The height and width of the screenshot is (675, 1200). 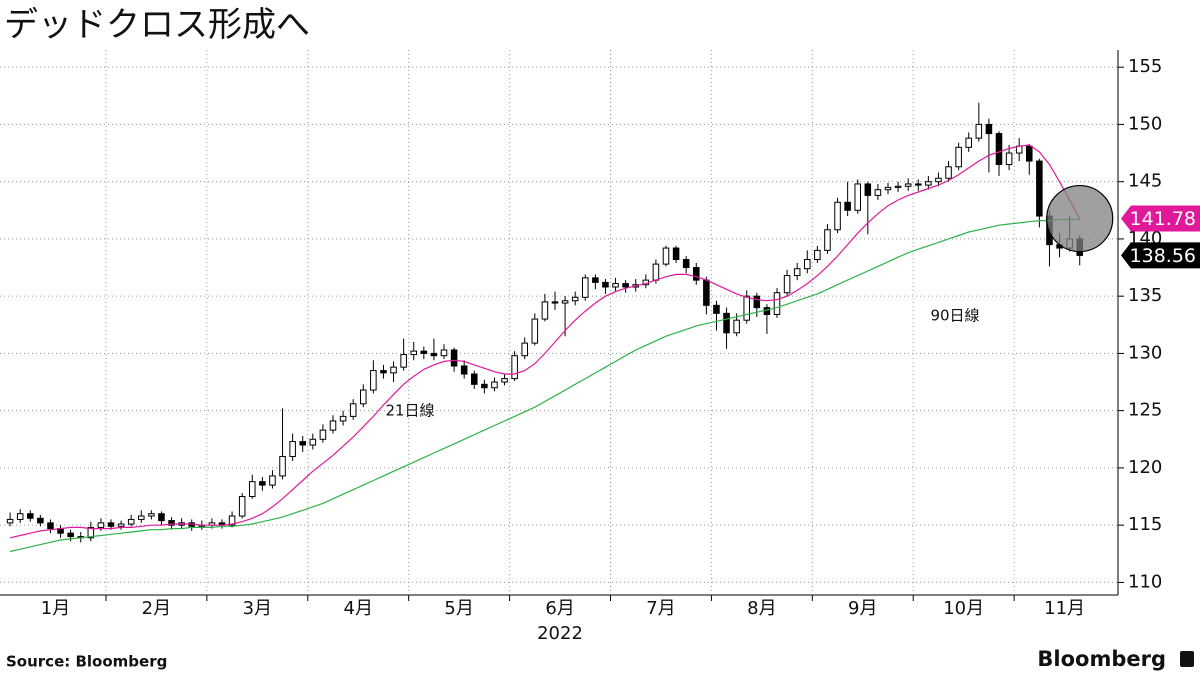 I want to click on y-tick-label: 130, so click(x=1145, y=352).